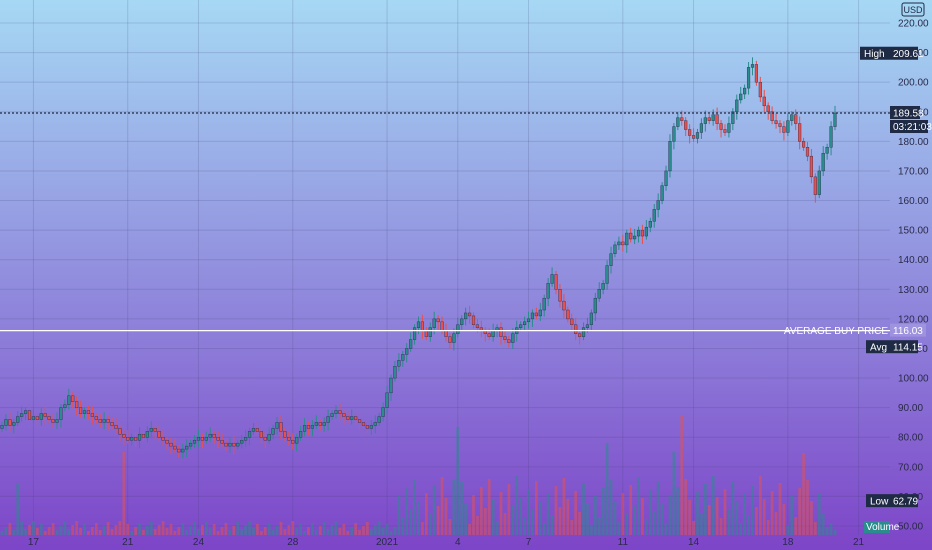 Image resolution: width=932 pixels, height=550 pixels. I want to click on high-tag-label: High, so click(874, 54).